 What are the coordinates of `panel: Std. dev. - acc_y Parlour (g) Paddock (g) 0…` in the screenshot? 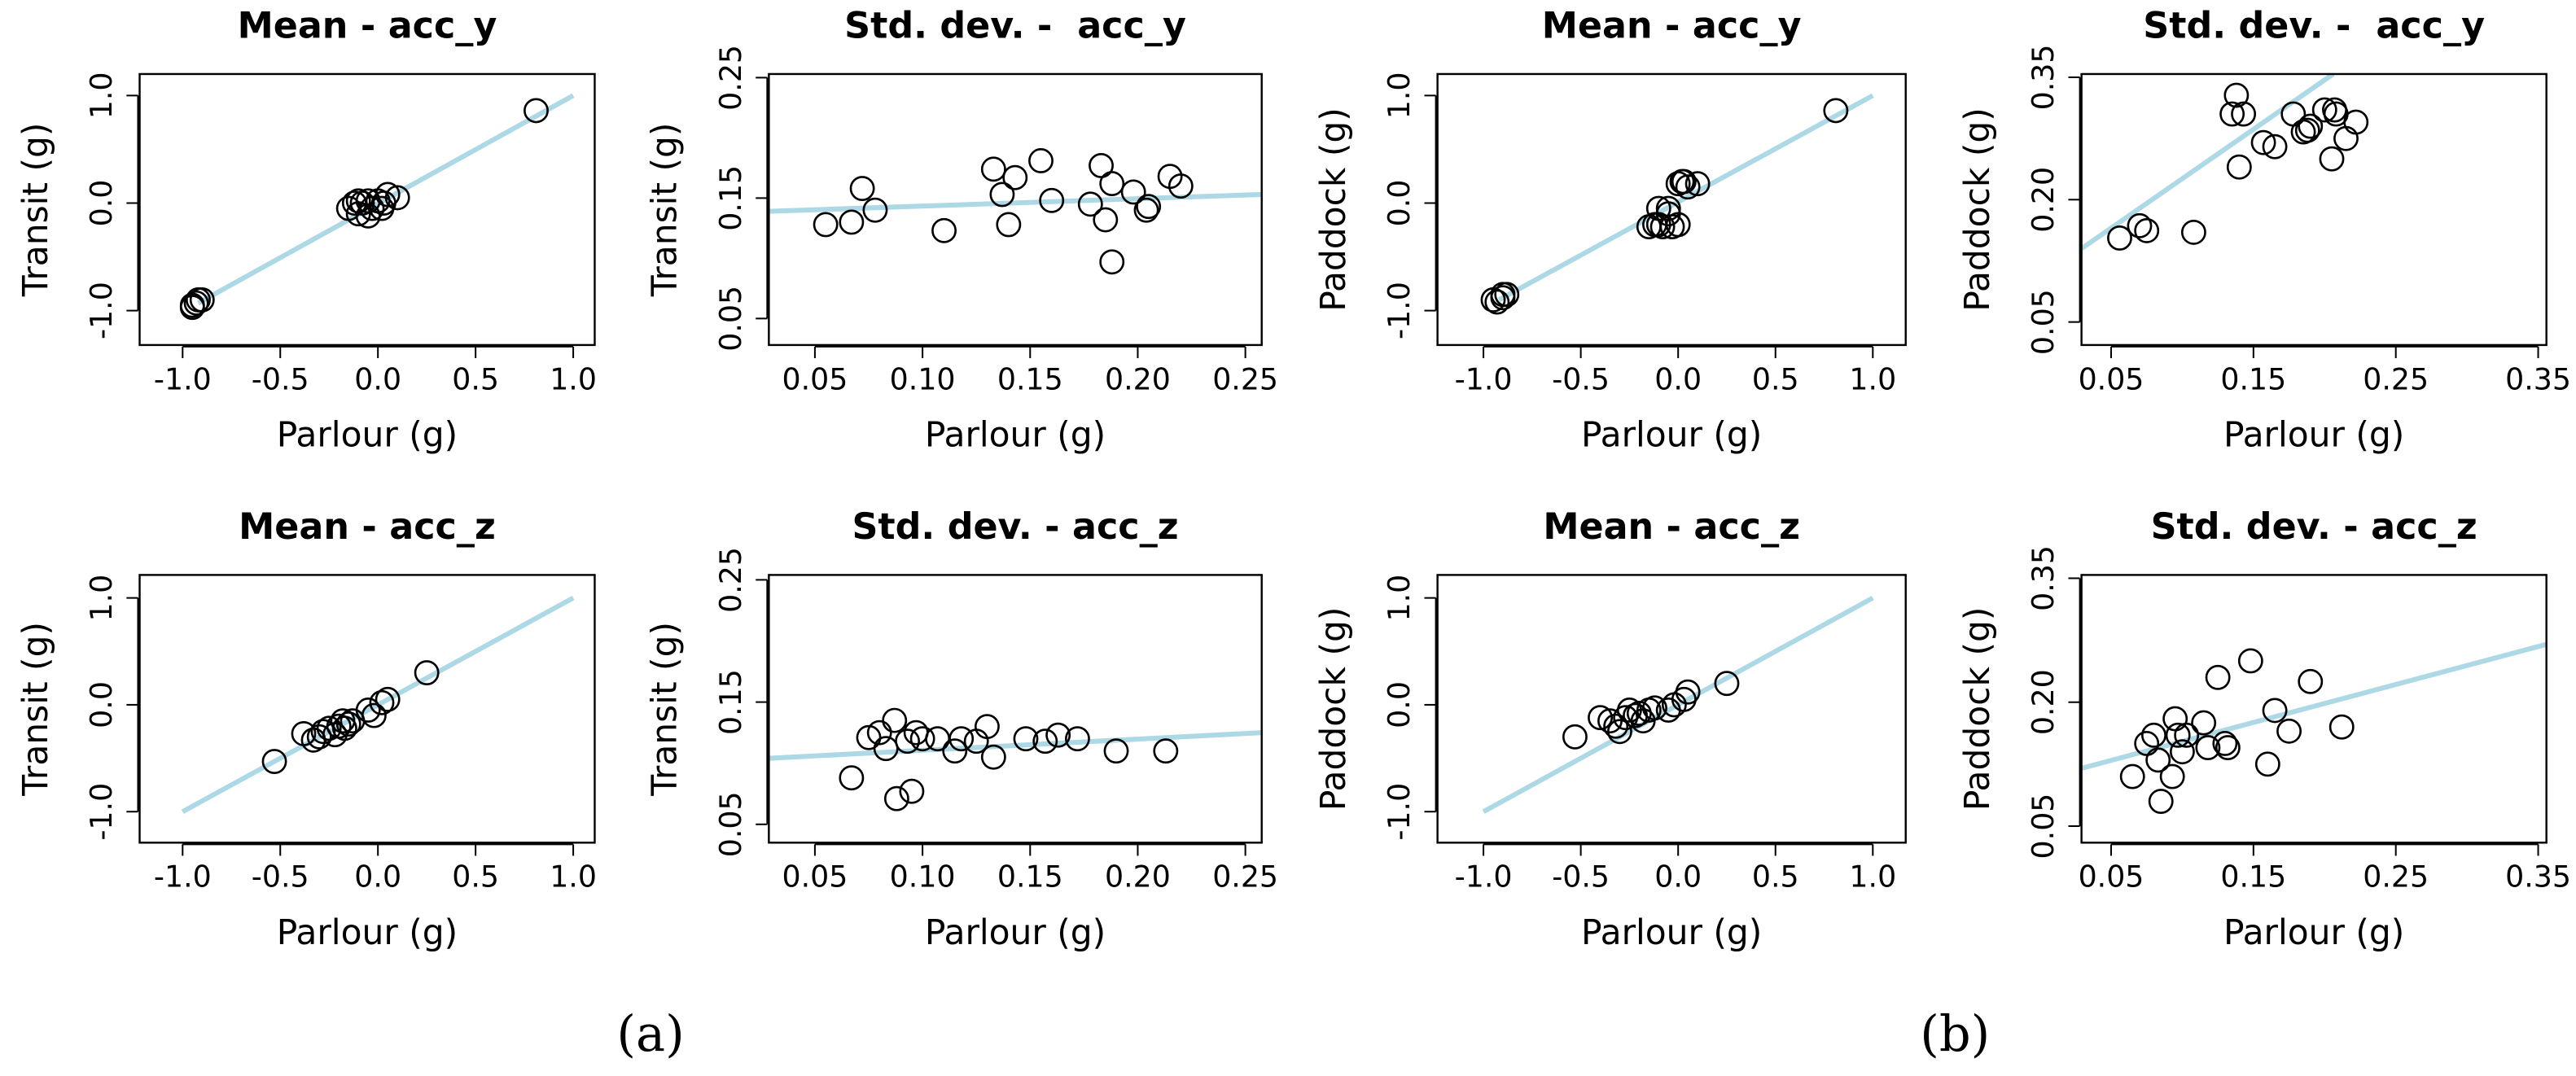 It's located at (2264, 229).